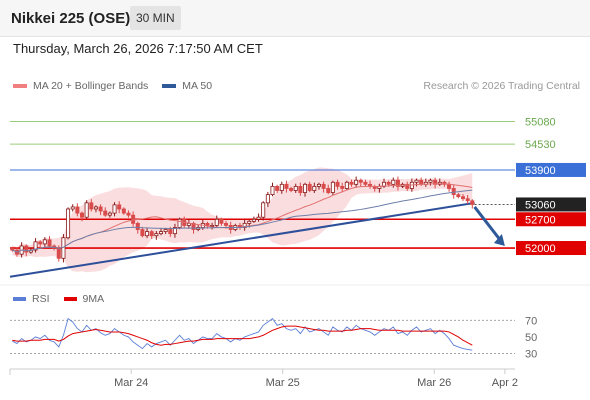 This screenshot has height=400, width=590. I want to click on price-legend: MA 20 + Bollinger Bands MA 50, so click(119, 86).